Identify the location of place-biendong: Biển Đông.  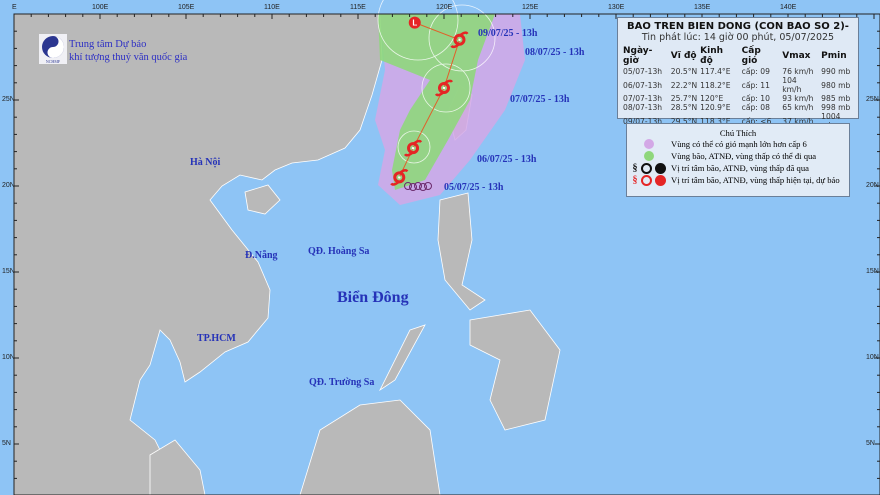
(373, 297).